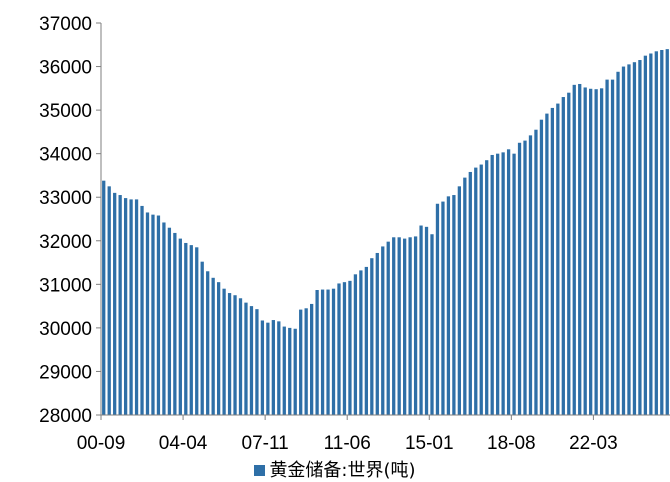 The width and height of the screenshot is (670, 482). I want to click on x-tick-label: 15-01, so click(429, 443).